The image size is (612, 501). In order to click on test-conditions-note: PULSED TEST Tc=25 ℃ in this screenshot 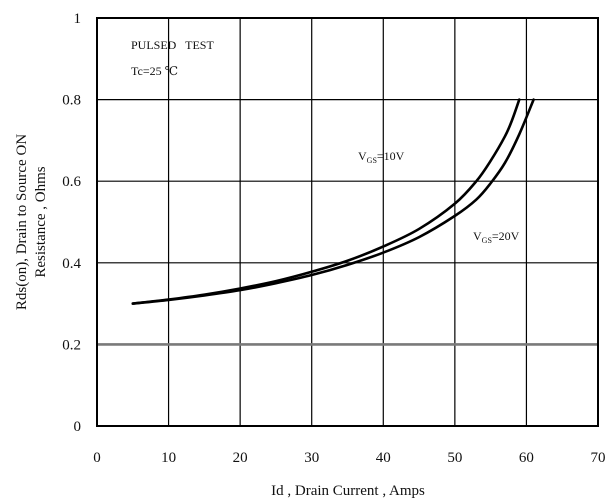, I will do `click(172, 58)`.